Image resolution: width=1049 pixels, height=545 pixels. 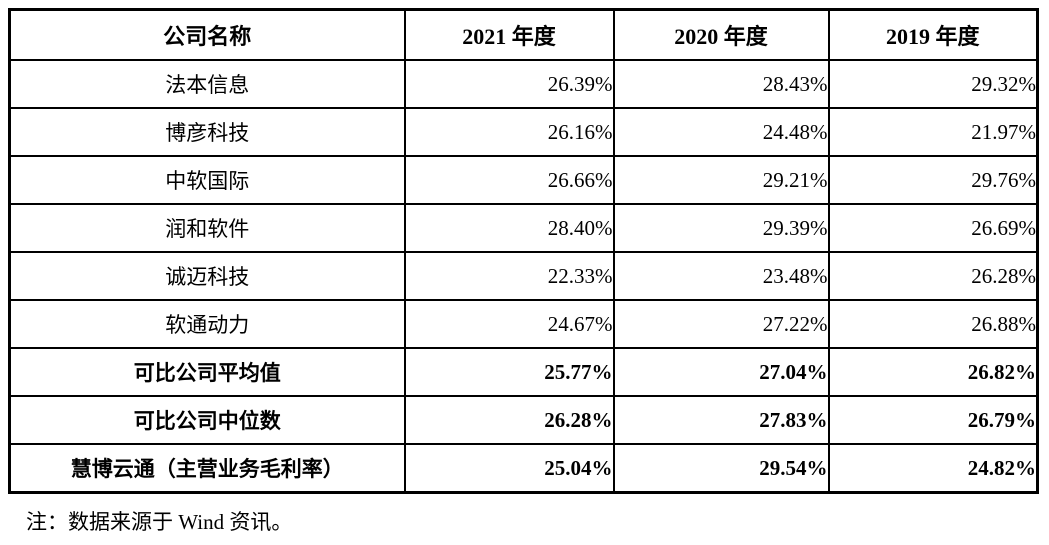 I want to click on value-cell: 25.77%, so click(x=509, y=372).